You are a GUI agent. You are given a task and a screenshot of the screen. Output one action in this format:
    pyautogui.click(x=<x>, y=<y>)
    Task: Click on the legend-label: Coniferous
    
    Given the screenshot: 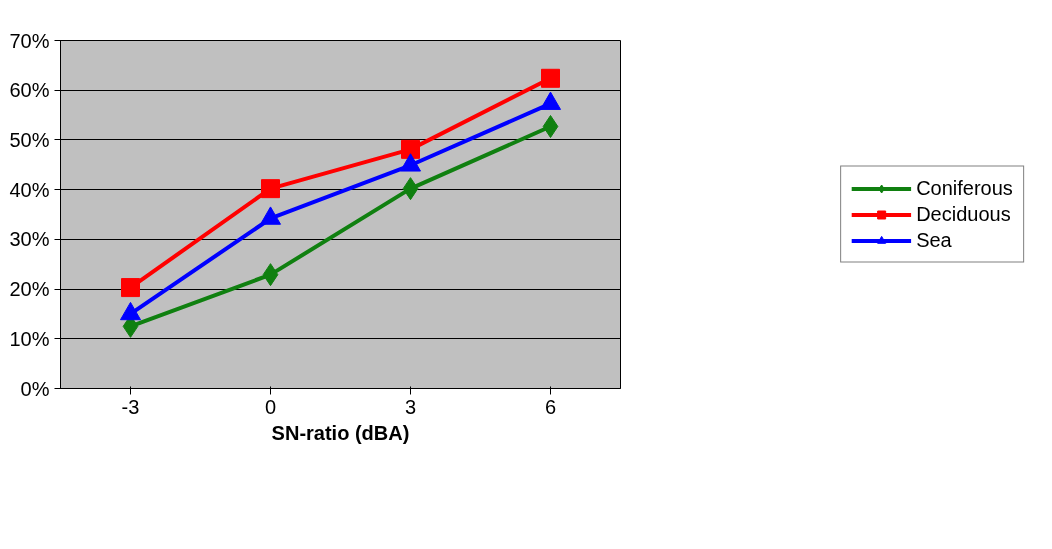 What is the action you would take?
    pyautogui.click(x=964, y=188)
    